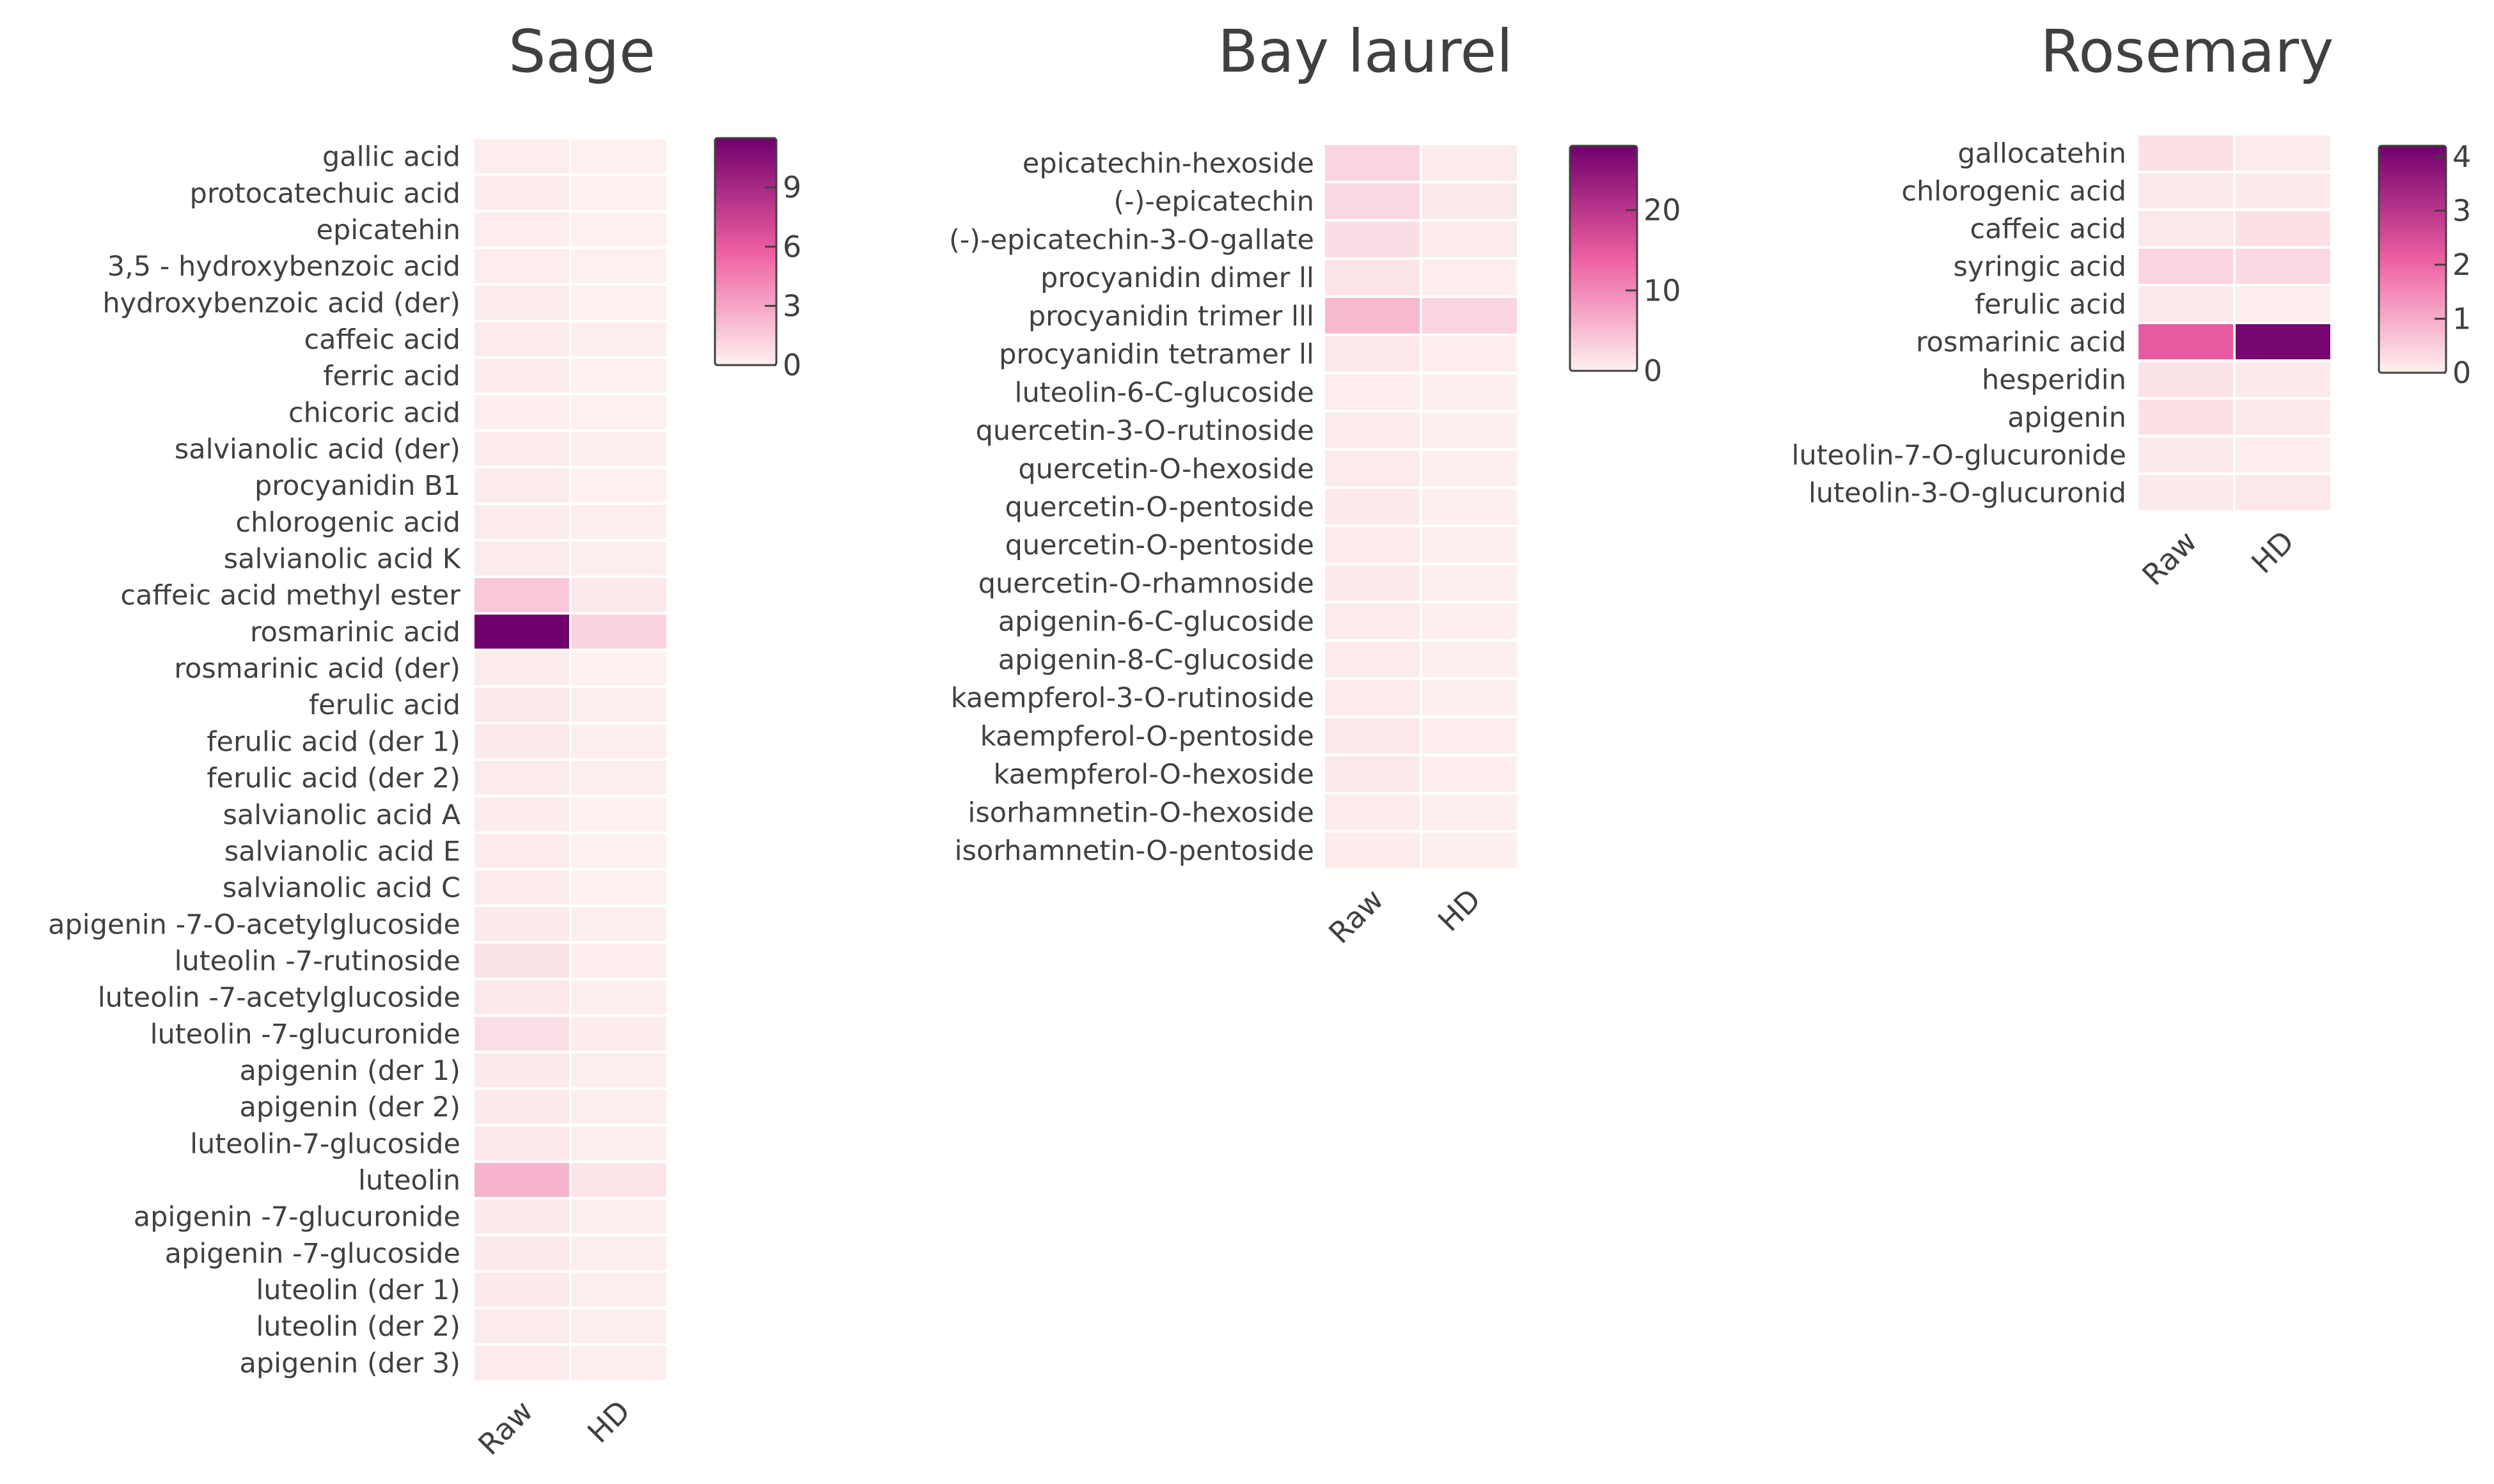 This screenshot has height=1484, width=2494. What do you see at coordinates (2050, 305) in the screenshot?
I see `row-label: ferulic acid` at bounding box center [2050, 305].